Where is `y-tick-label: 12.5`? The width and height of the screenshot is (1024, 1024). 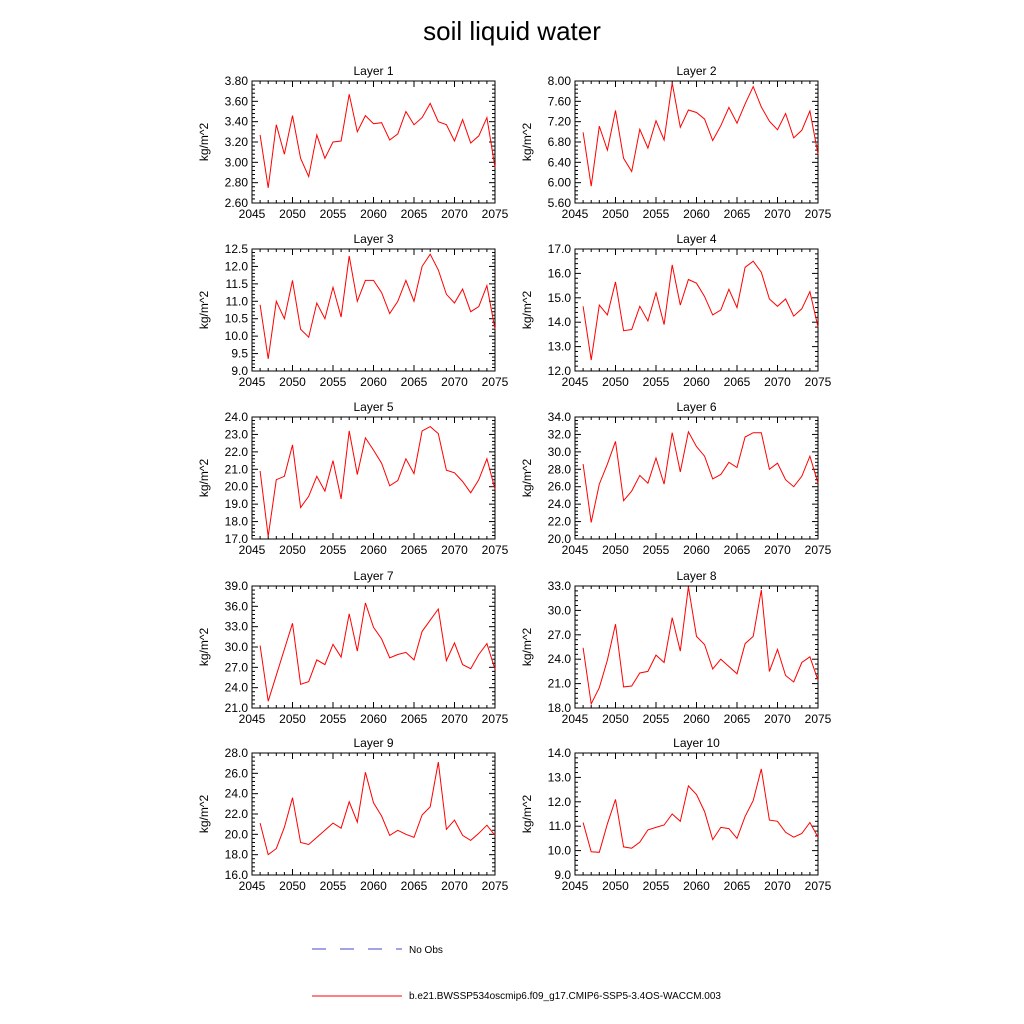 y-tick-label: 12.5 is located at coordinates (237, 249).